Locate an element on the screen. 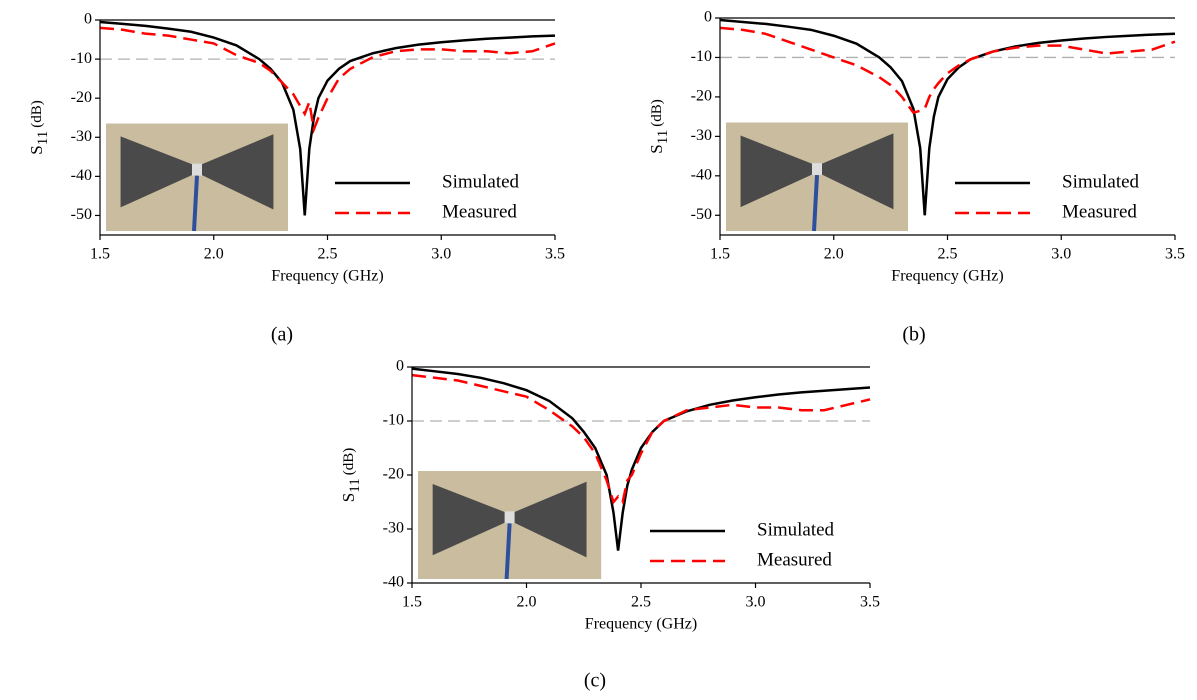  panel-label: (a) is located at coordinates (282, 335).